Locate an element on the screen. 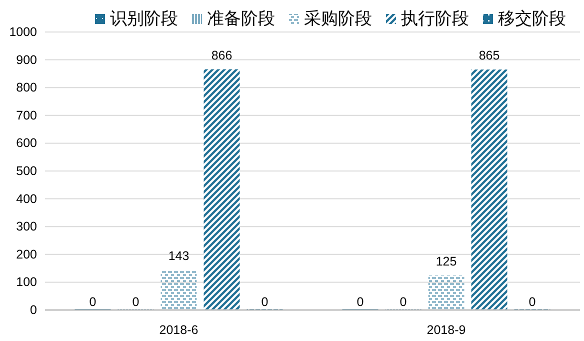  y-tick-label: 100 is located at coordinates (27, 282).